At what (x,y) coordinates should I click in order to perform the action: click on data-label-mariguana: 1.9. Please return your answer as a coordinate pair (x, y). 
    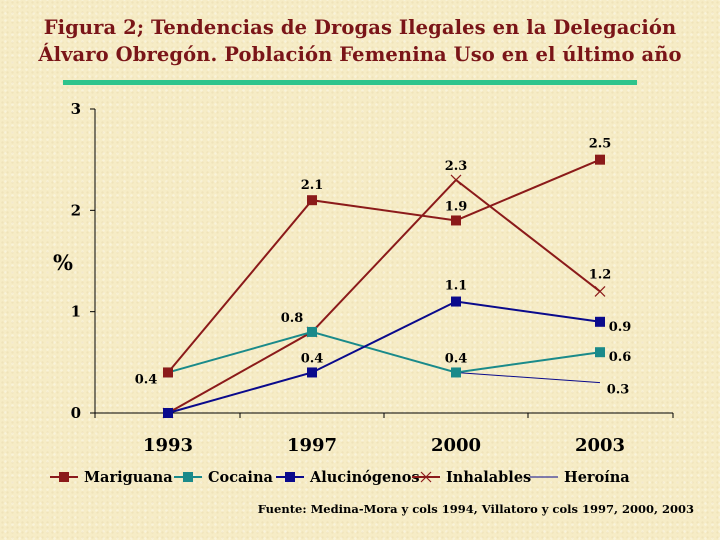
    Looking at the image, I should click on (456, 206).